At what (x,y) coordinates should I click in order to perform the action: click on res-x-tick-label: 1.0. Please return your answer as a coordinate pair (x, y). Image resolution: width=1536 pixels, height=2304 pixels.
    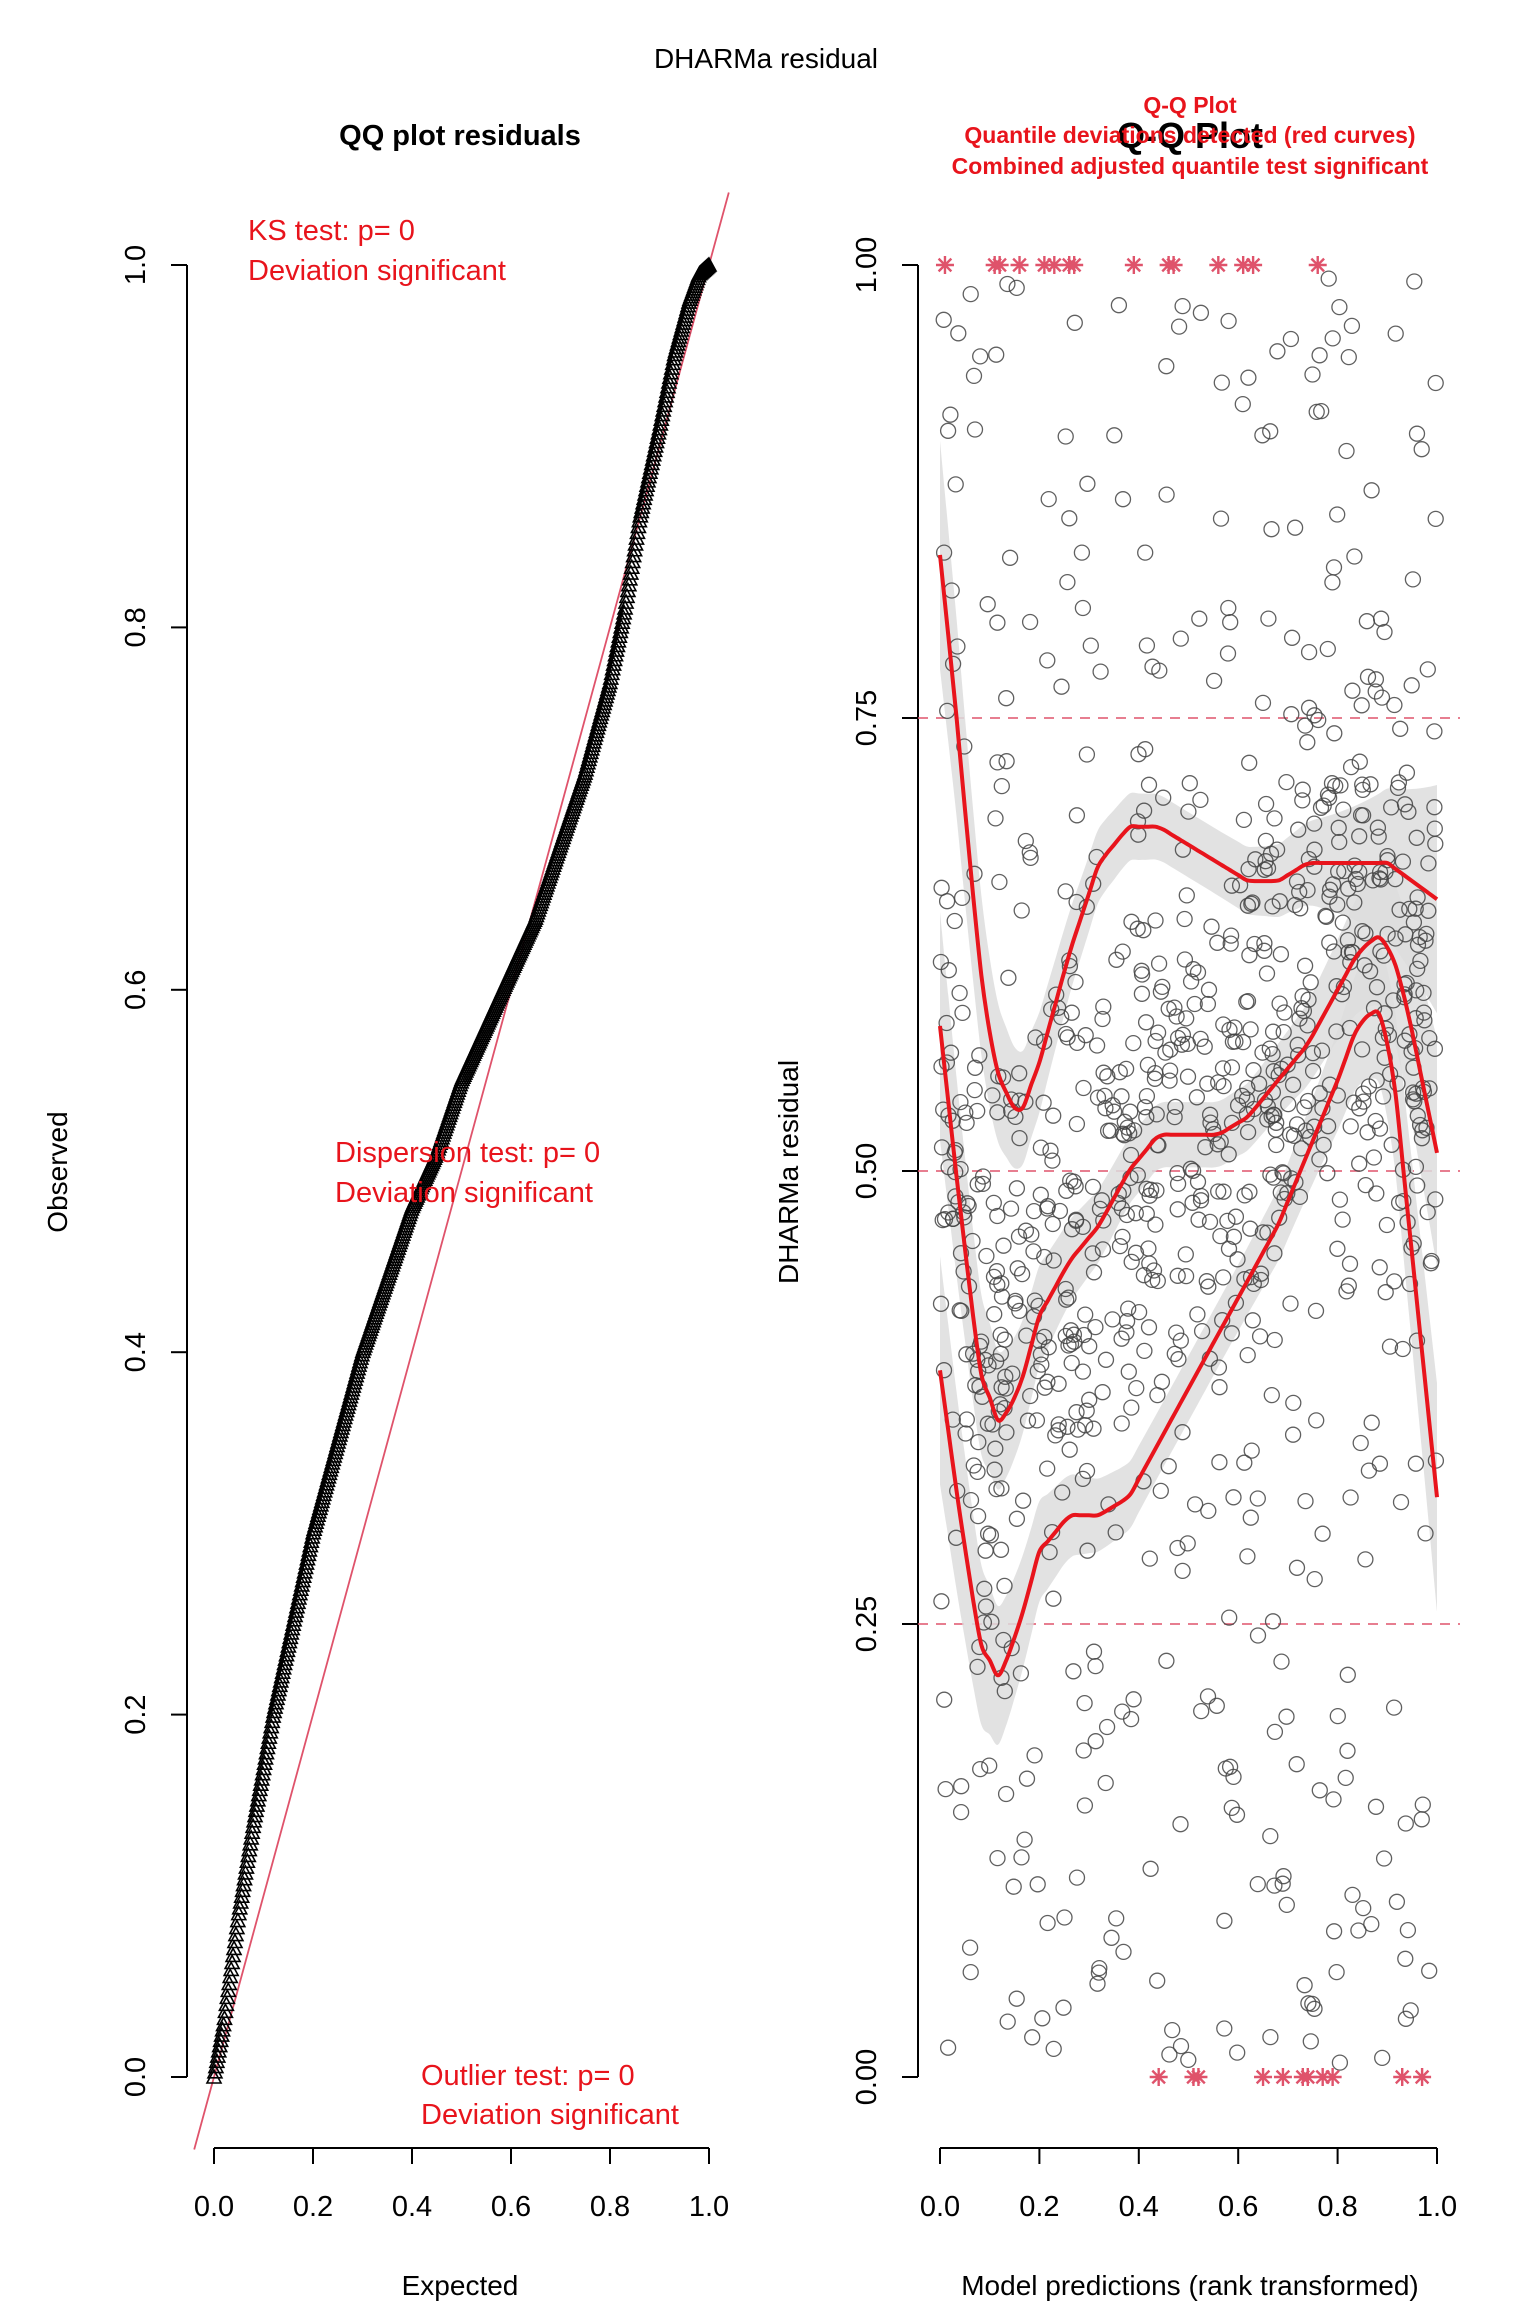
    Looking at the image, I should click on (1437, 2207).